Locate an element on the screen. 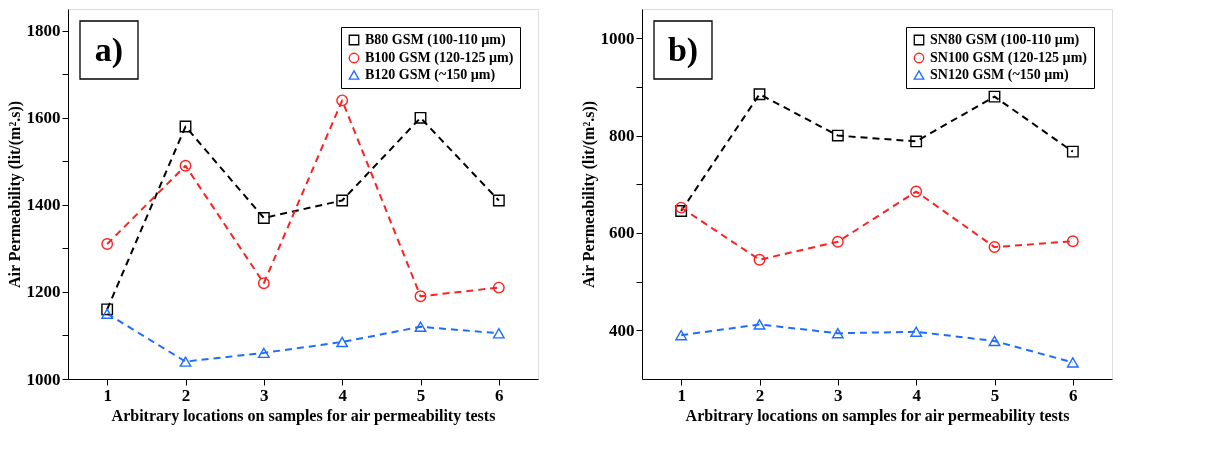 The height and width of the screenshot is (470, 1213). y-tick-label: 1600 is located at coordinates (43, 118).